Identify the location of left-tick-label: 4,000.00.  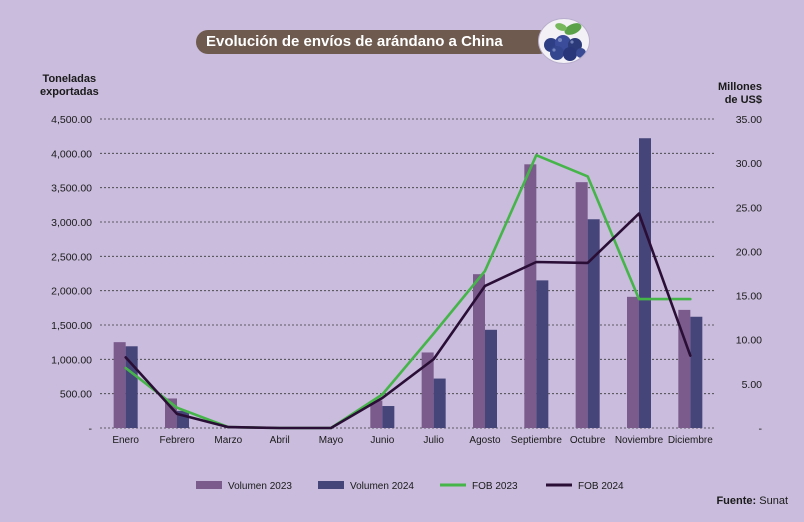
(71, 154).